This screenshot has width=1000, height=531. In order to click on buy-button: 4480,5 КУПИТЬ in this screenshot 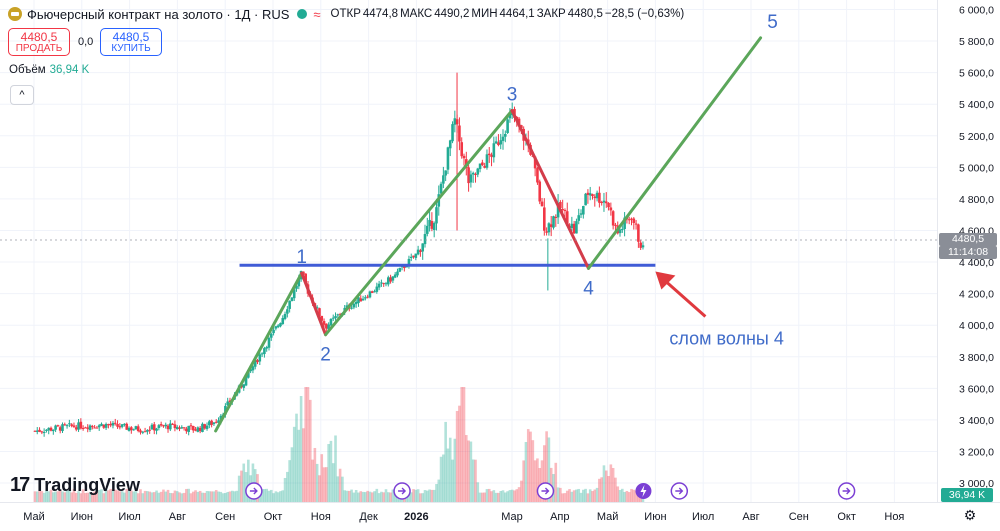, I will do `click(131, 42)`.